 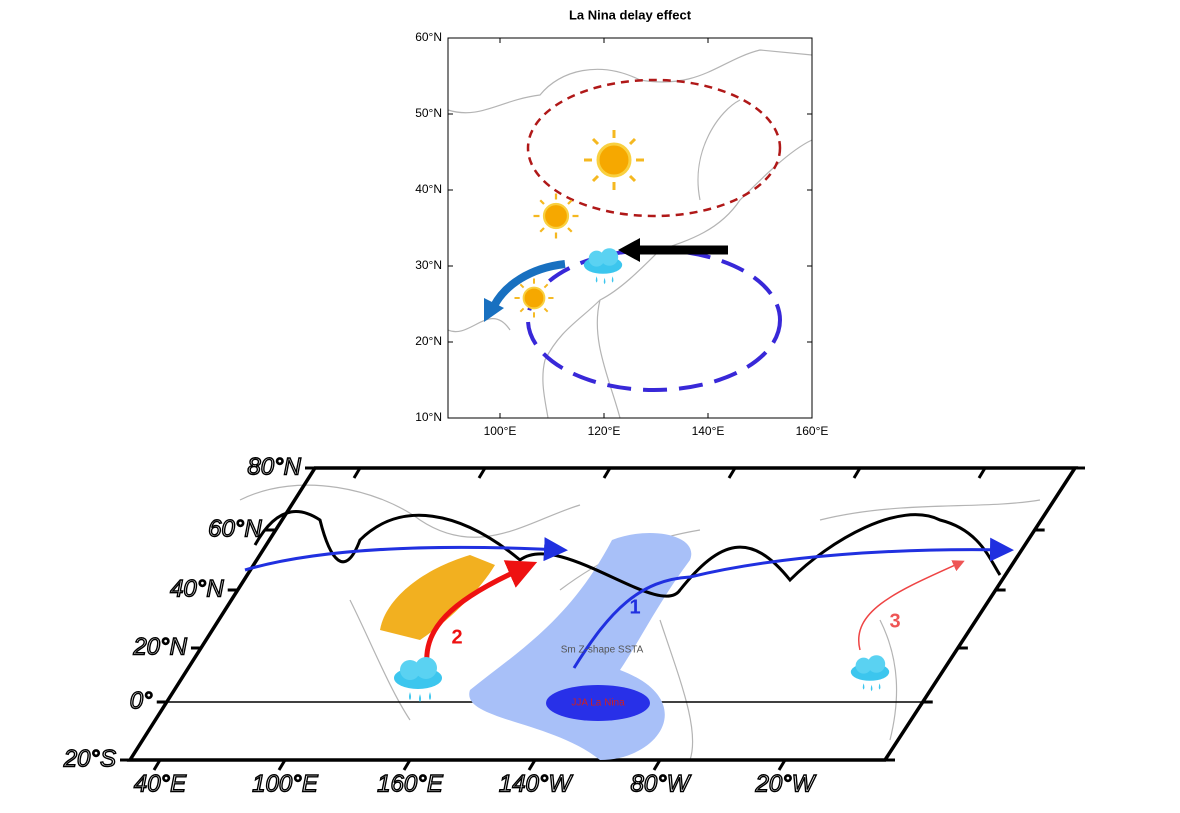 What do you see at coordinates (634, 607) in the screenshot?
I see `arrow-label: 1` at bounding box center [634, 607].